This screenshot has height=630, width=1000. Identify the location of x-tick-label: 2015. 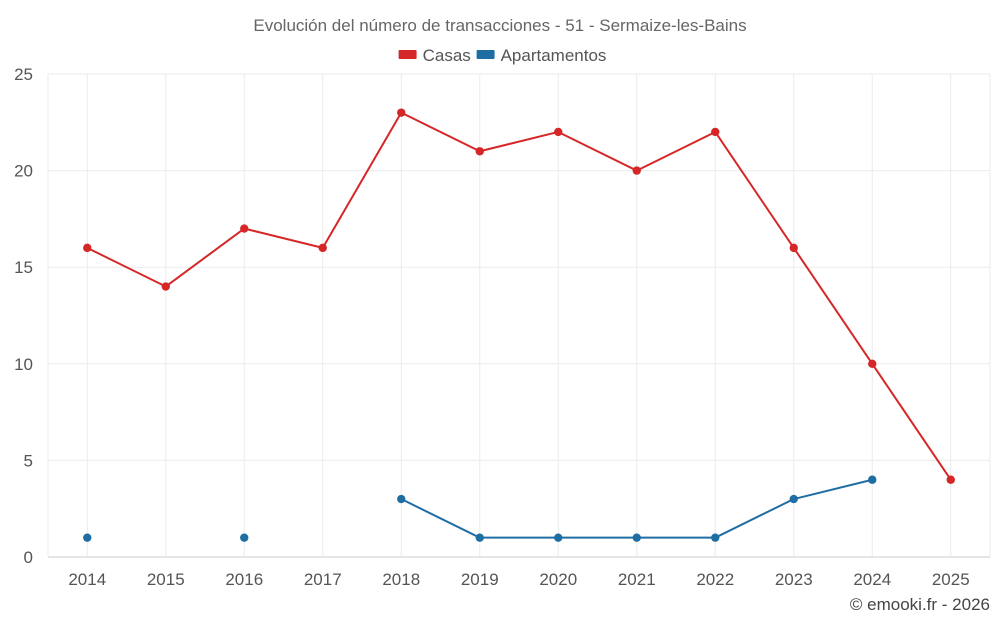
(166, 579).